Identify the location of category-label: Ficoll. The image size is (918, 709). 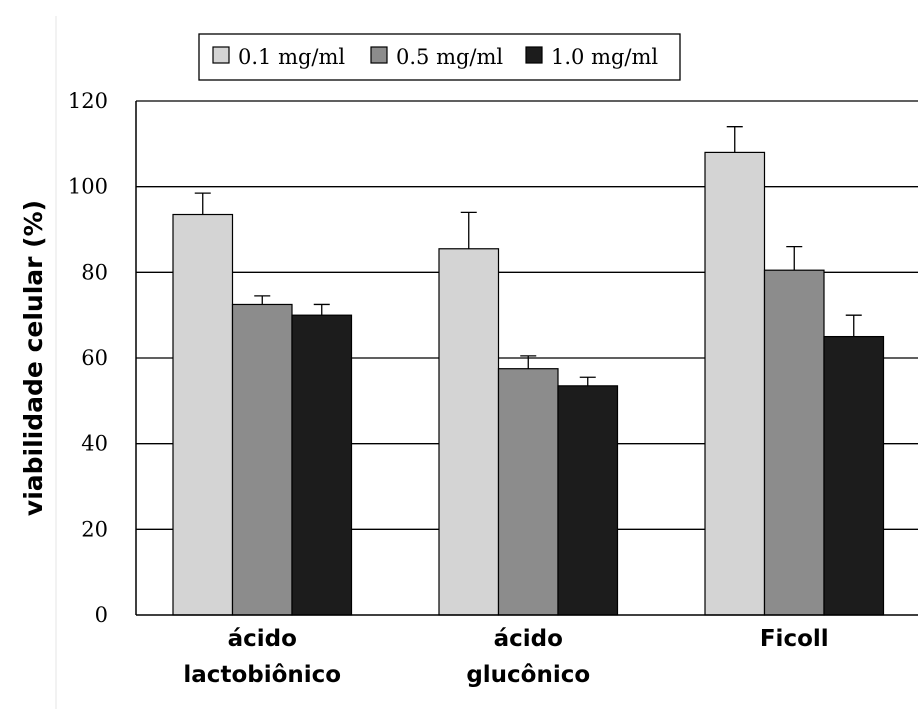
(794, 639).